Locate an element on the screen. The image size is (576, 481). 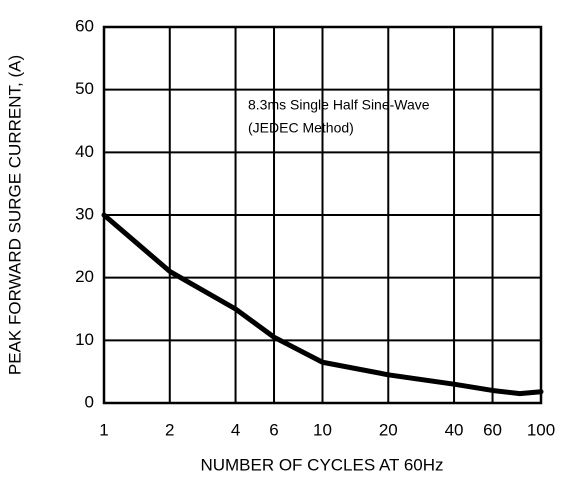
y-tick-label: 30 is located at coordinates (84, 213).